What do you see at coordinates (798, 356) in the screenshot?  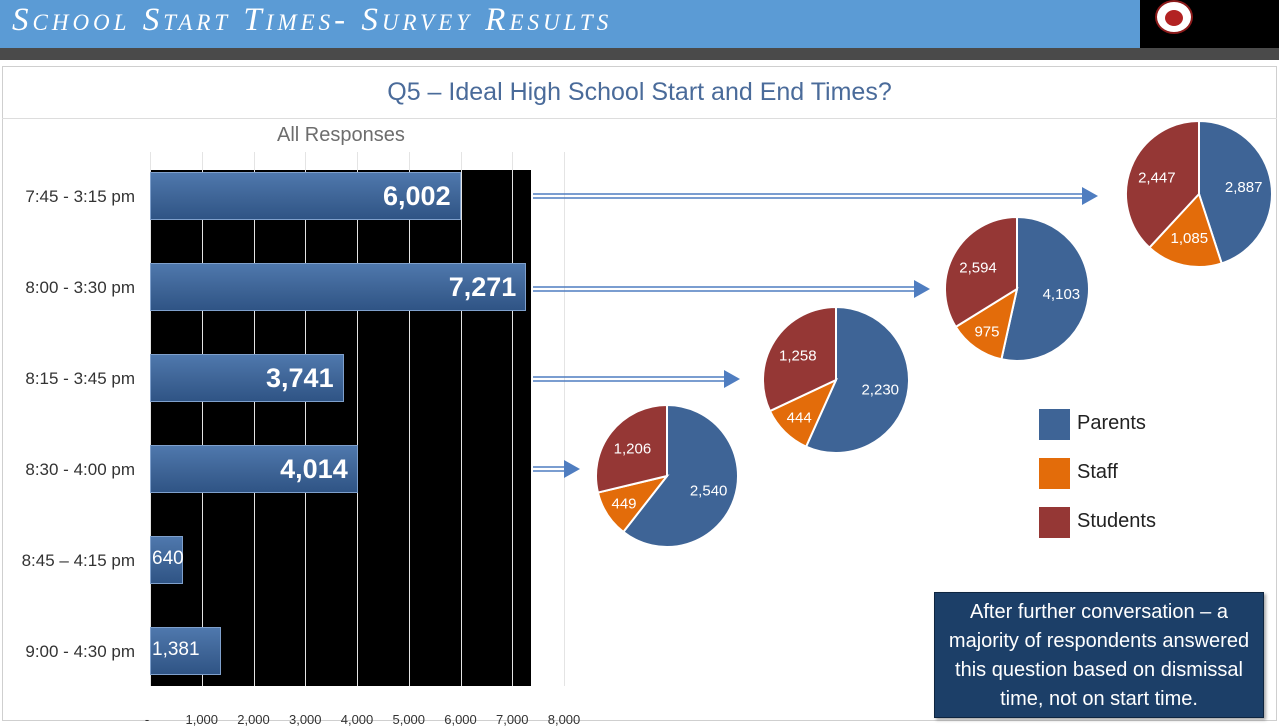 I see `pie-value-label: 1,258` at bounding box center [798, 356].